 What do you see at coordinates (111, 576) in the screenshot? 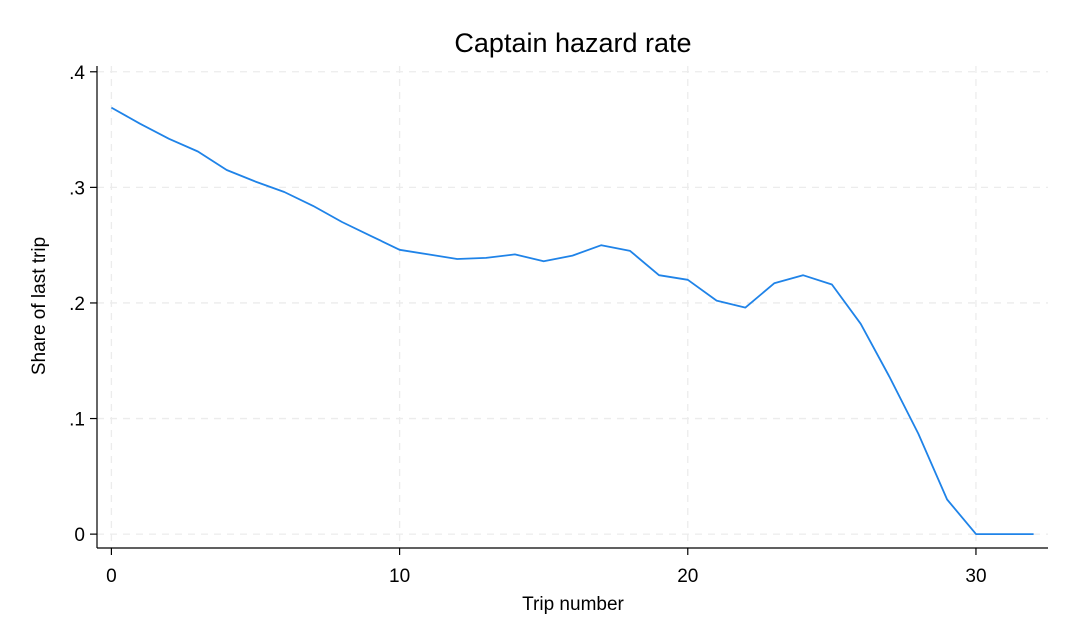
I see `x-tick-label: 0` at bounding box center [111, 576].